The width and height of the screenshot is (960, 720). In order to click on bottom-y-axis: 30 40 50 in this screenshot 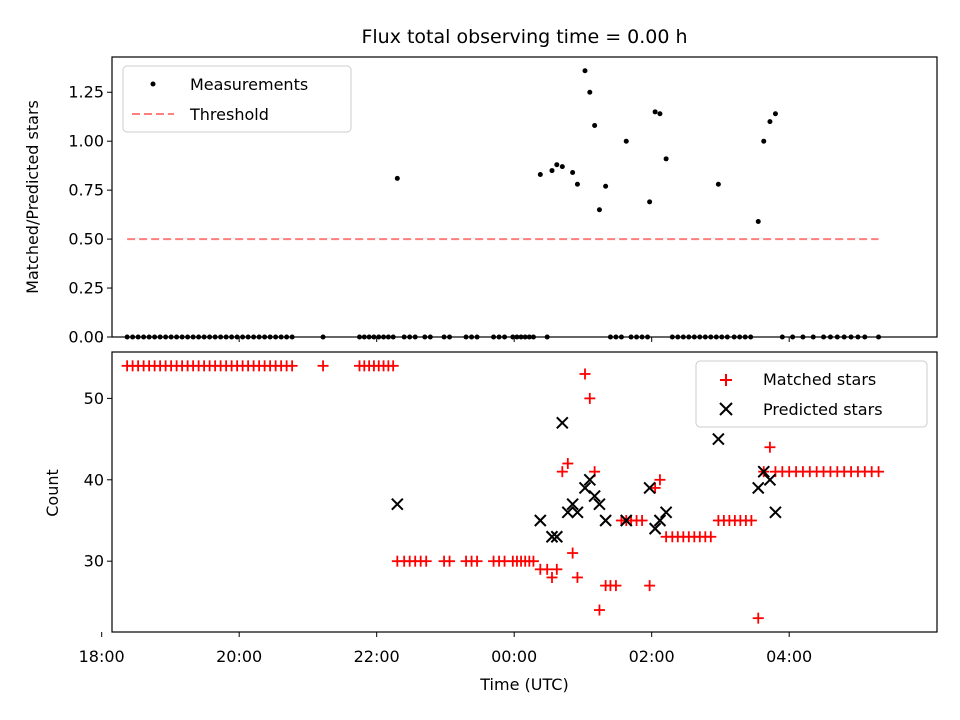, I will do `click(98, 480)`.